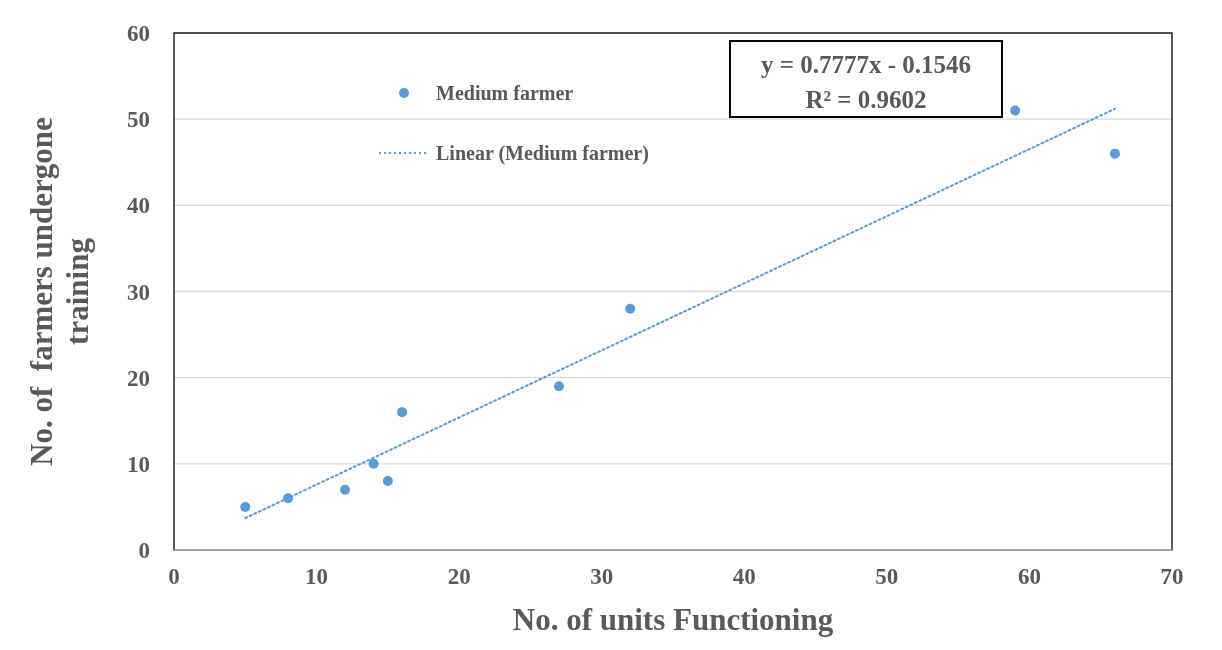 Image resolution: width=1222 pixels, height=650 pixels. What do you see at coordinates (138, 292) in the screenshot?
I see `y-tick-label: 30` at bounding box center [138, 292].